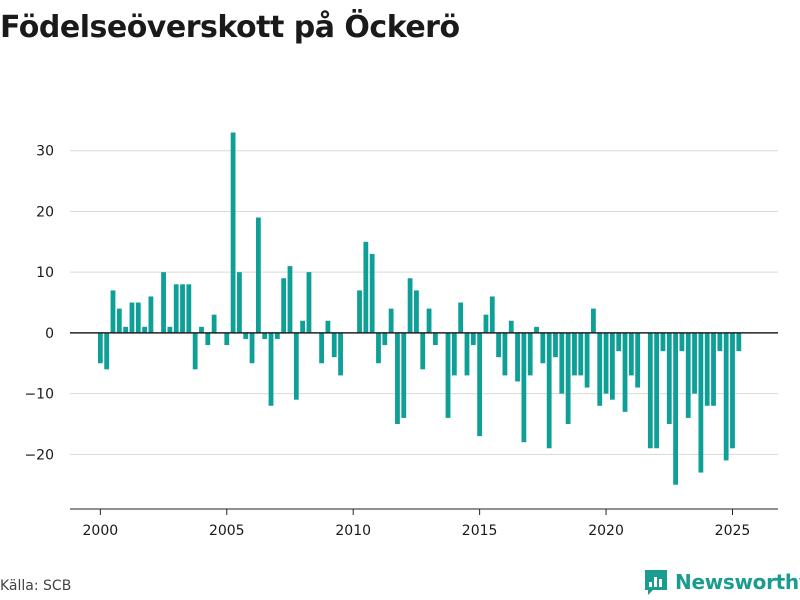 The width and height of the screenshot is (800, 600). Describe the element at coordinates (480, 531) in the screenshot. I see `x-tick-label: 2015` at that location.